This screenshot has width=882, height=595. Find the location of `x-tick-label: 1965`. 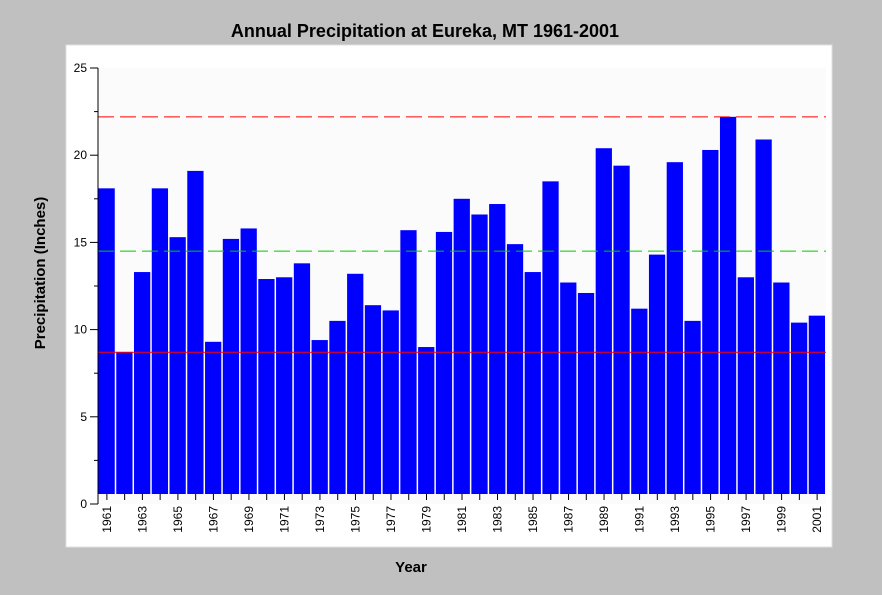

x-tick-label: 1965 is located at coordinates (178, 519).